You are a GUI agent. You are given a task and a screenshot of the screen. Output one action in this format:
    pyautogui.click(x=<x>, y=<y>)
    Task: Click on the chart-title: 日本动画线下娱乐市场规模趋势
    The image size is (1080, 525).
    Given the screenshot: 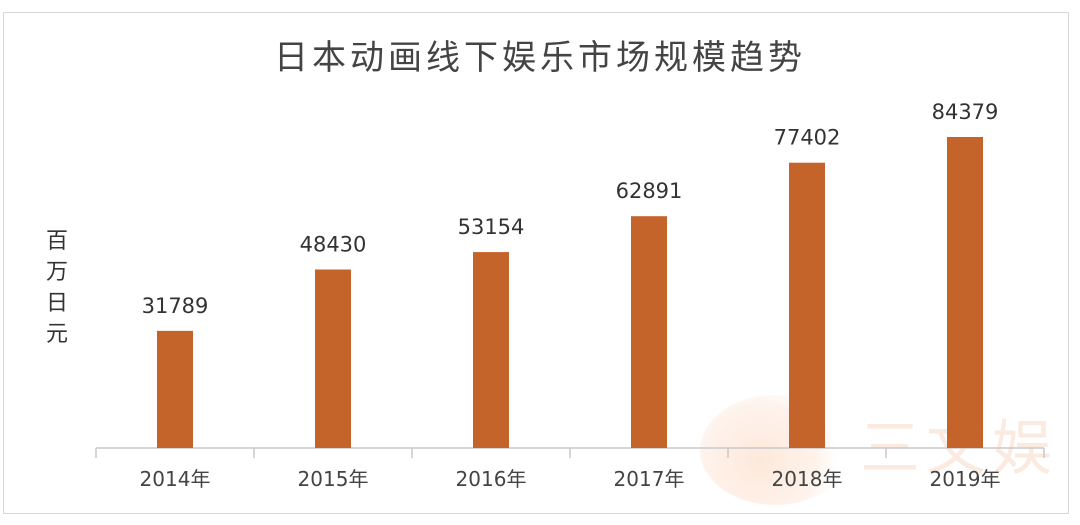 What is the action you would take?
    pyautogui.click(x=540, y=58)
    